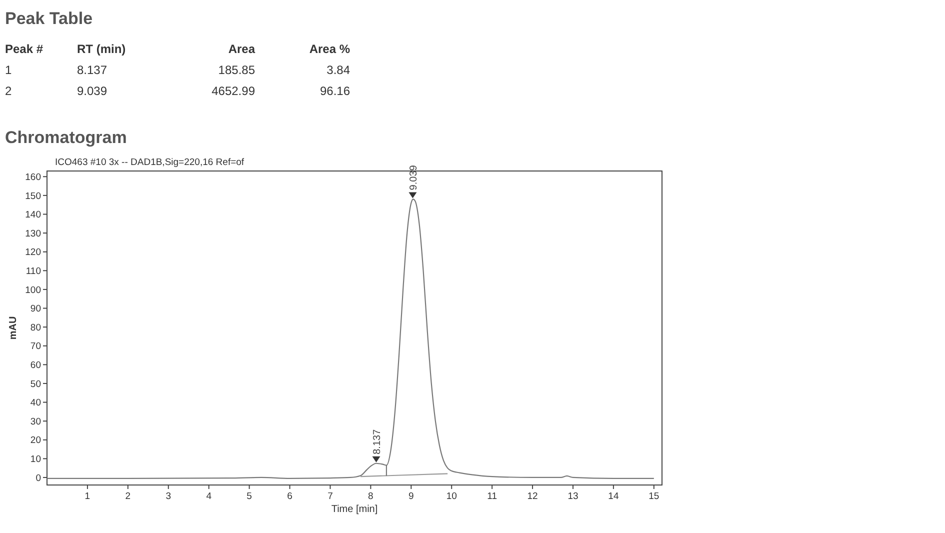  Describe the element at coordinates (249, 496) in the screenshot. I see `x-tick-label: 5` at that location.